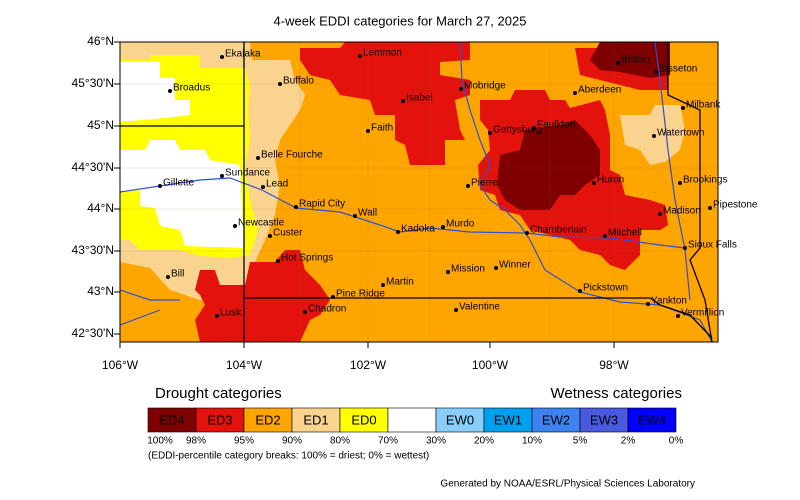  I want to click on lat-label: 44°30'N, so click(93, 167).